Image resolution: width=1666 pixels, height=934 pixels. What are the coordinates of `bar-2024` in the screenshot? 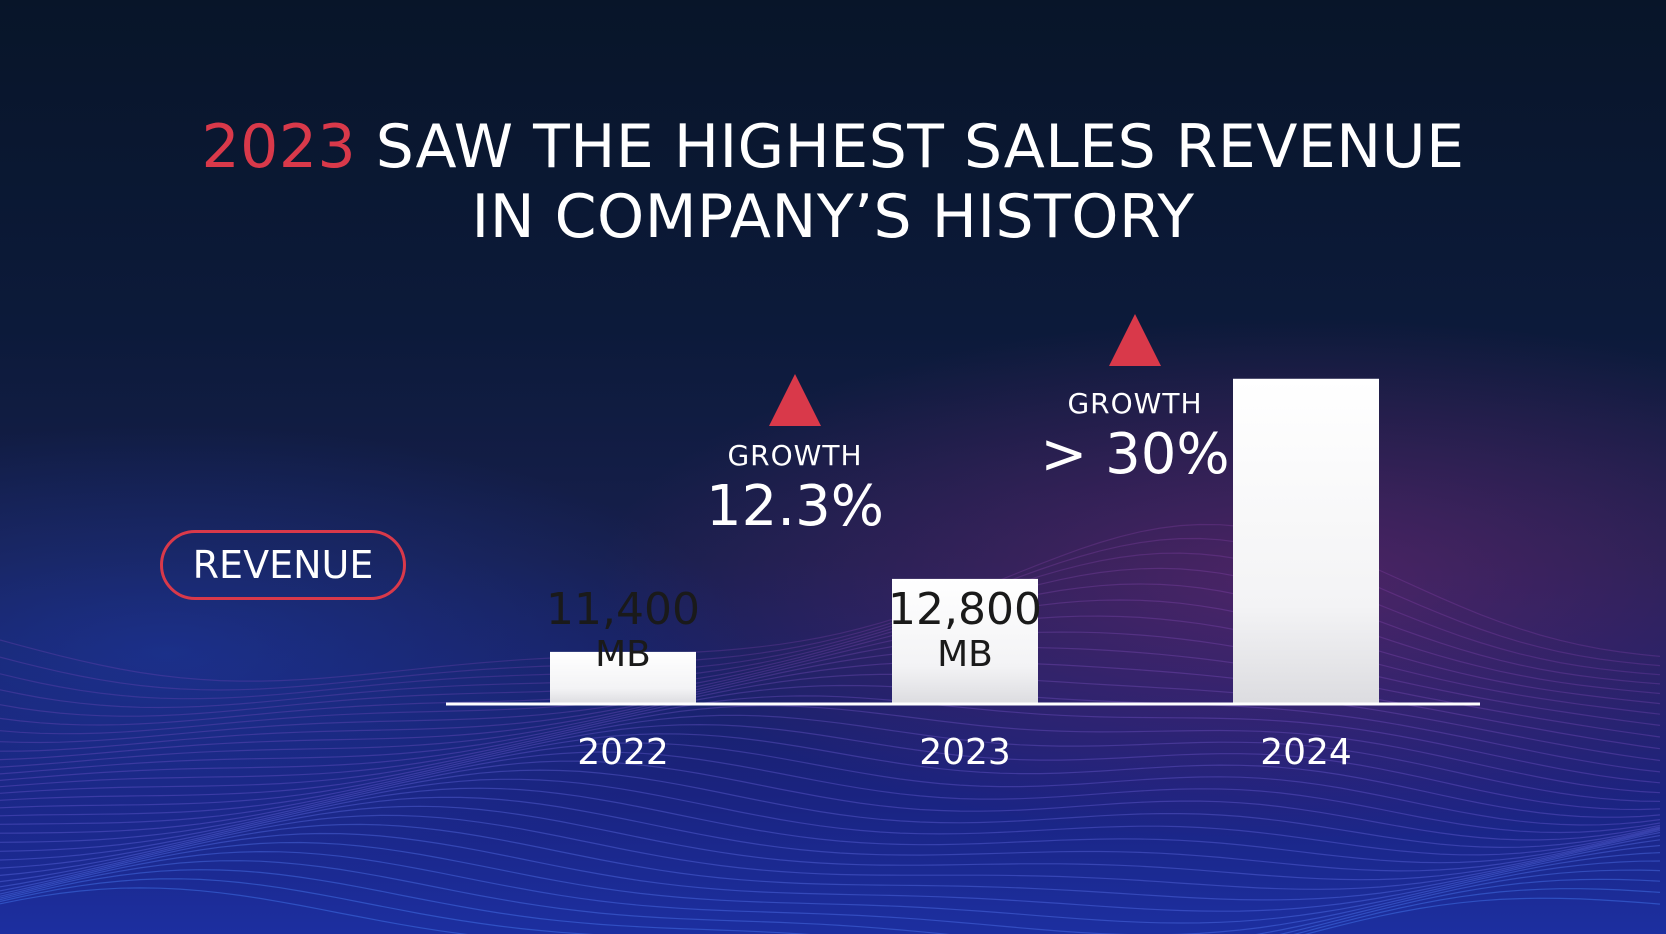 It's located at (1306, 541).